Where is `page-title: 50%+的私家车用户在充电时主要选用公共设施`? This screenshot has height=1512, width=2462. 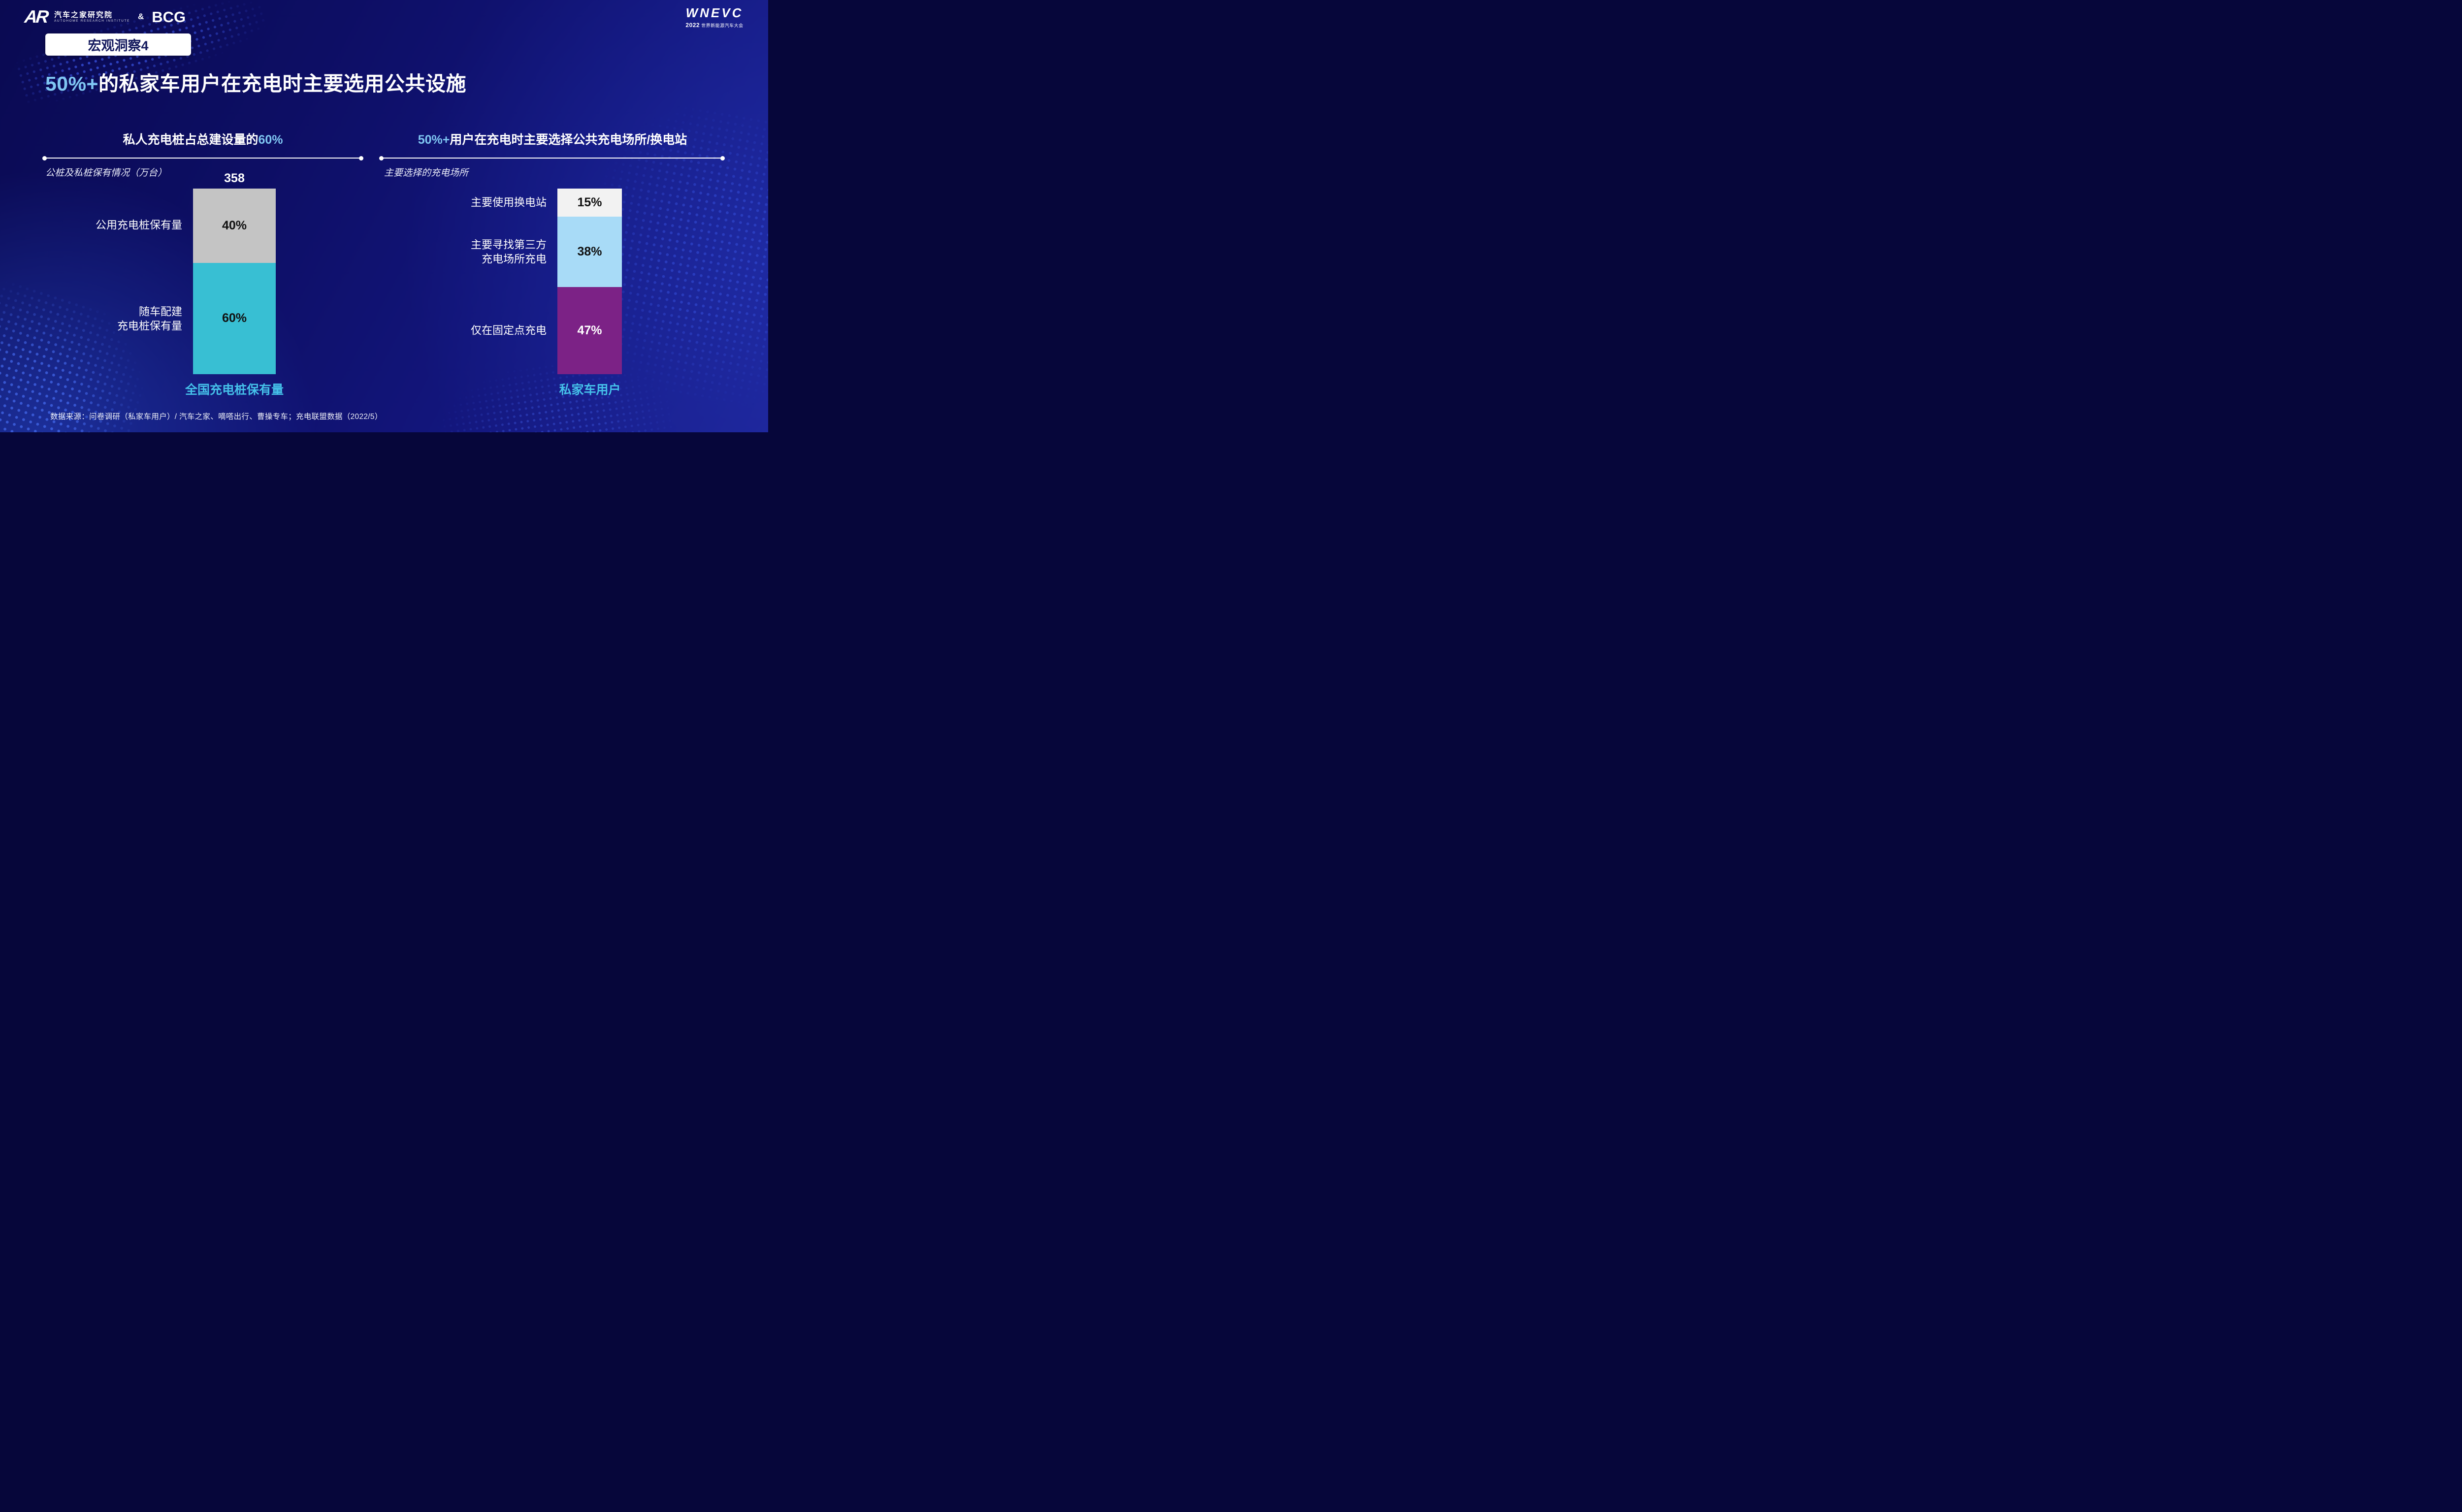 page-title: 50%+的私家车用户在充电时主要选用公共设施 is located at coordinates (255, 82).